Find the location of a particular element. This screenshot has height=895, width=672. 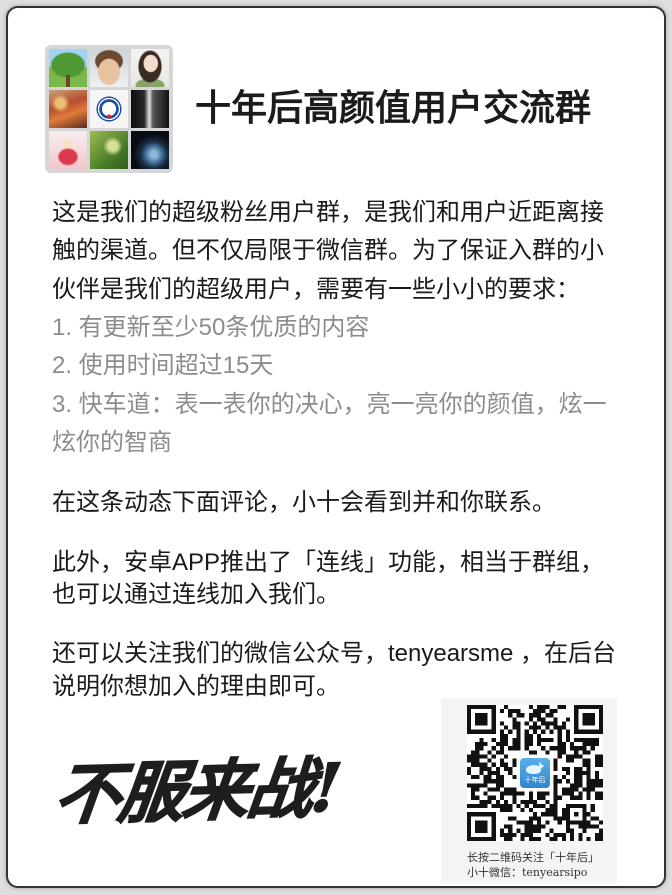

avatar-tile-blue-jays-logo is located at coordinates (109, 109).